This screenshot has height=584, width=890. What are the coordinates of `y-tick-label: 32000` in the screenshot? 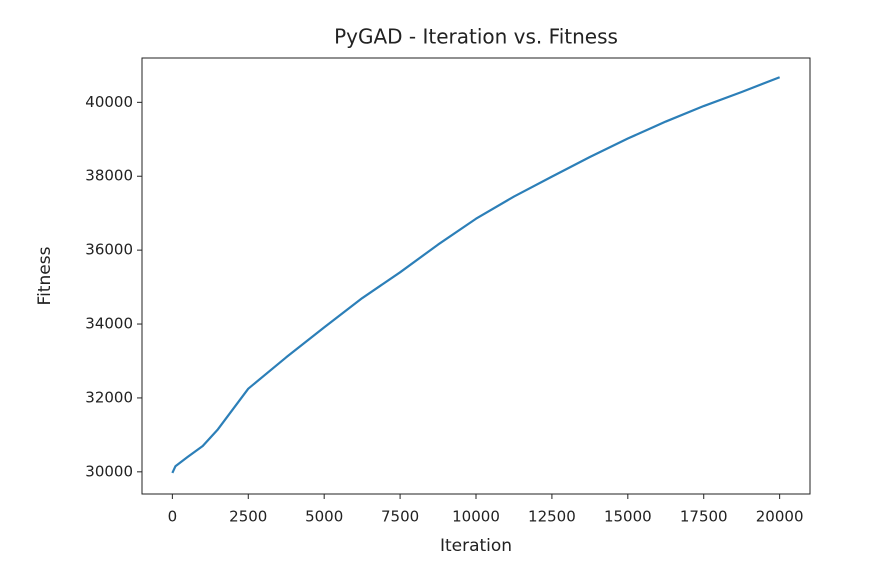 It's located at (109, 397).